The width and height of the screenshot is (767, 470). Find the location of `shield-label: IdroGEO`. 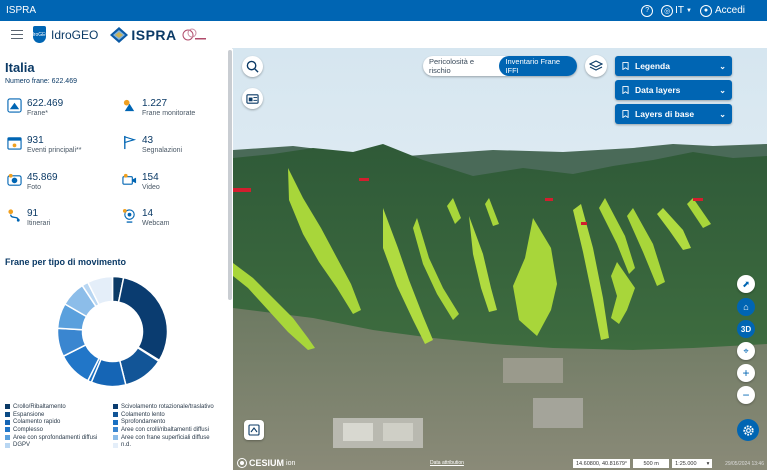

shield-label: IdroGEO is located at coordinates (39, 34).